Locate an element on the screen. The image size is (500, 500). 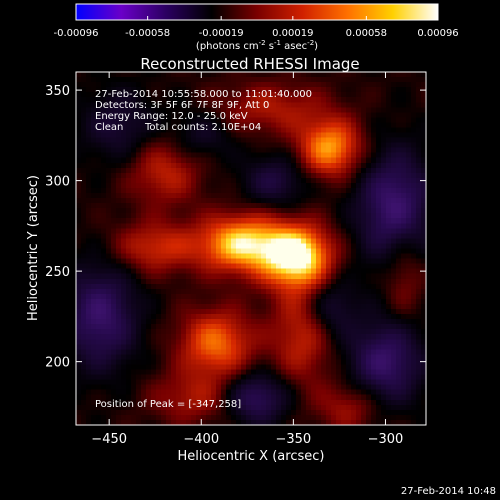
y-tick-label: 250 is located at coordinates (57, 272).